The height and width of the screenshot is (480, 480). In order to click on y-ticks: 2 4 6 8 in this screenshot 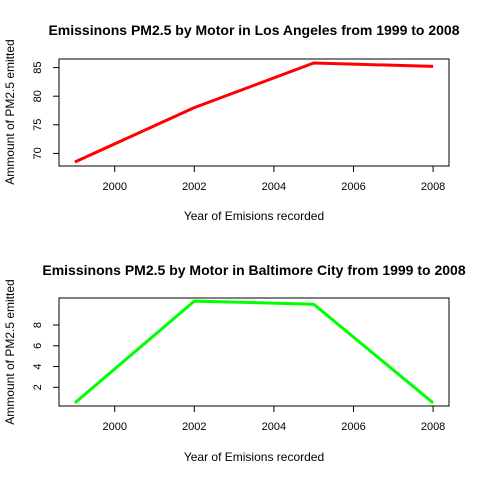, I will do `click(46, 356)`.